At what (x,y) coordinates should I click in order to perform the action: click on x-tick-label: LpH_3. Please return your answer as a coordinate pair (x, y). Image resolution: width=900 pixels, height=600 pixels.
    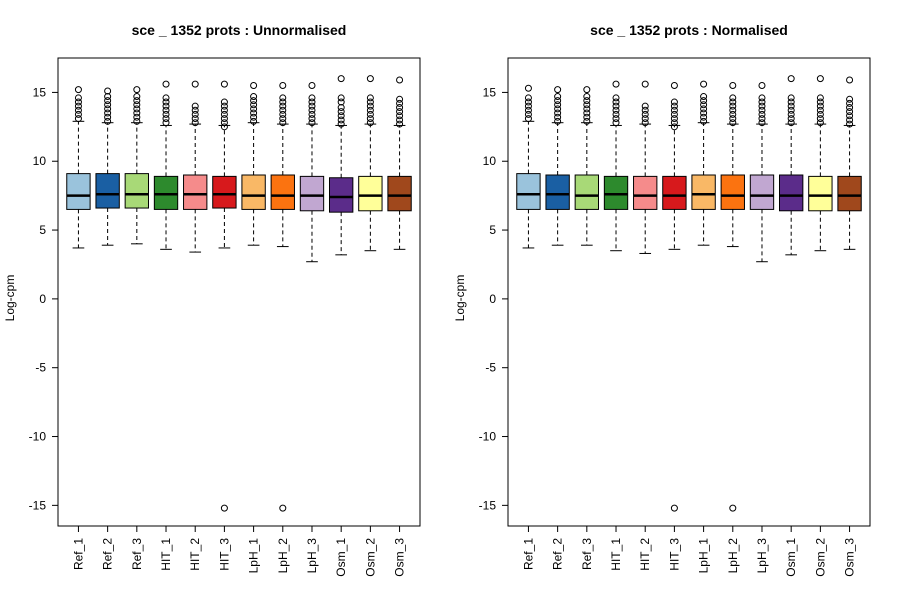
    Looking at the image, I should click on (312, 556).